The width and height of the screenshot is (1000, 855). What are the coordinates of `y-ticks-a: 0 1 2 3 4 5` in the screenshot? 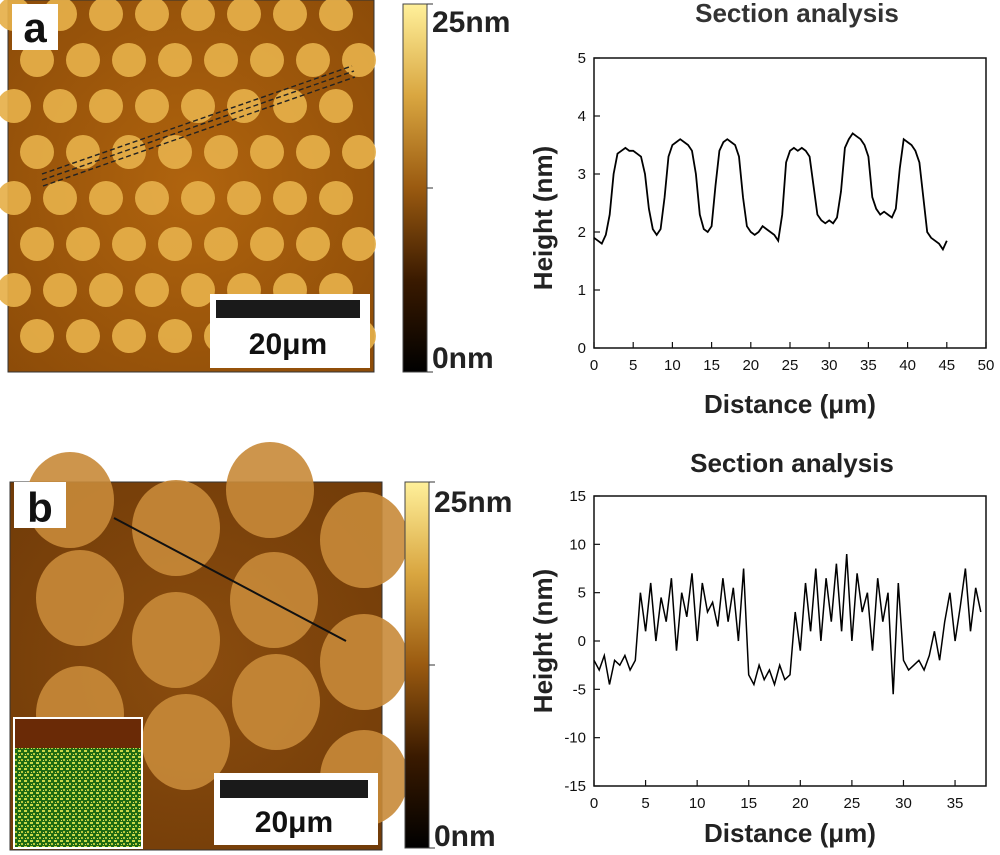 It's located at (589, 203).